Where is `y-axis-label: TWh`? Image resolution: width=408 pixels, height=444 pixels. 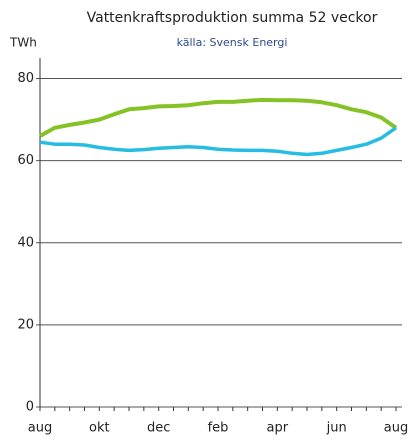 y-axis-label: TWh is located at coordinates (23, 43).